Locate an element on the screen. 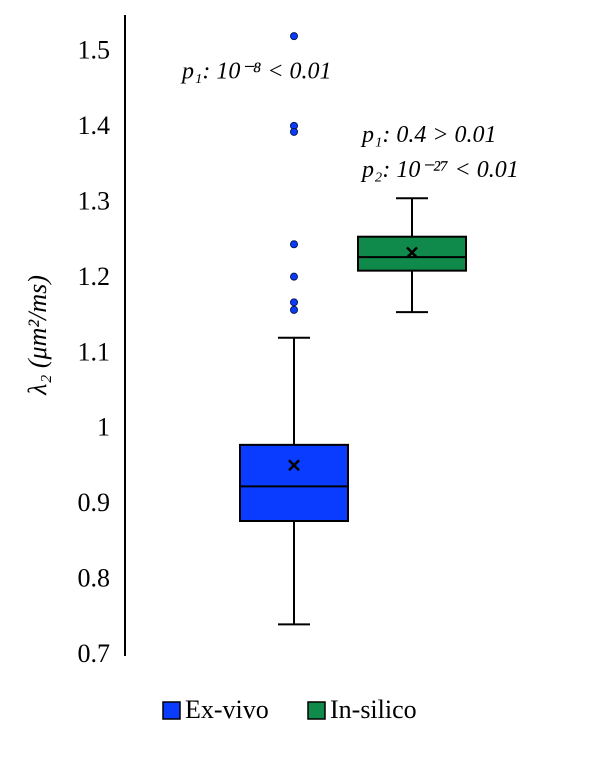 This screenshot has width=604, height=759. legend-label: Ex-vivo is located at coordinates (227, 709).